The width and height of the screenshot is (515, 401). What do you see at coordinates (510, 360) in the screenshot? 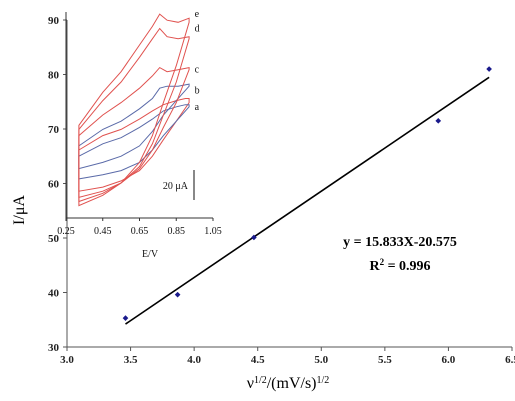
I see `x-tick-label: 6.5` at bounding box center [510, 360].